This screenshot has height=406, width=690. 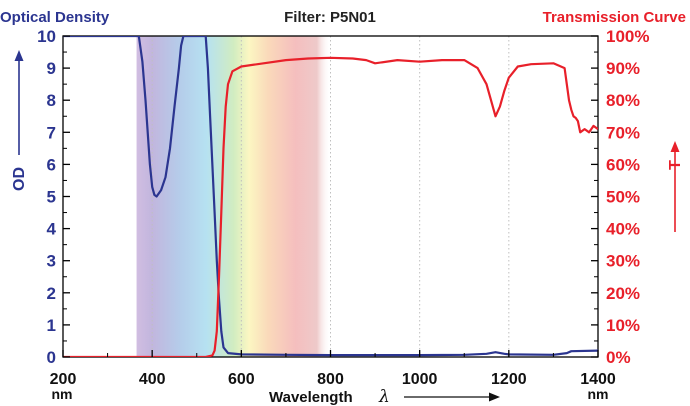 What do you see at coordinates (51, 164) in the screenshot?
I see `left-tick-label: 6` at bounding box center [51, 164].